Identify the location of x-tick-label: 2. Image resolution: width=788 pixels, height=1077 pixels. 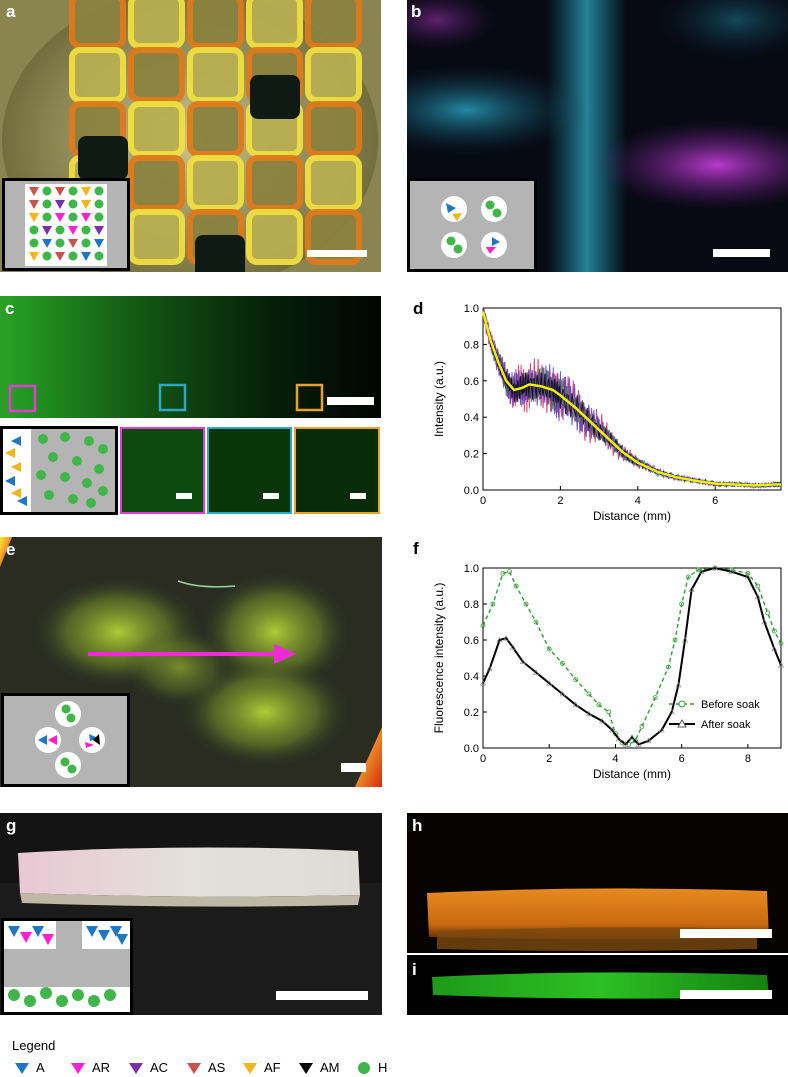
(549, 759).